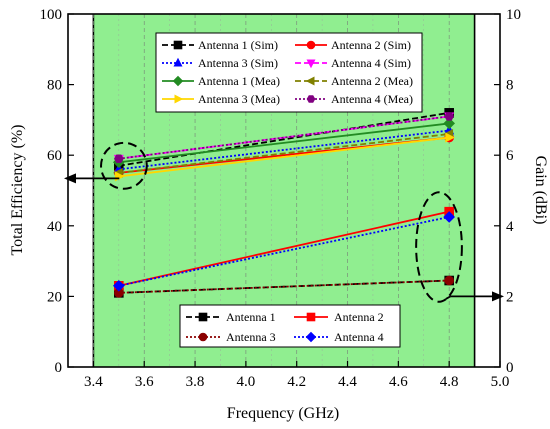 The height and width of the screenshot is (429, 550). What do you see at coordinates (500, 382) in the screenshot?
I see `x-tick-label: 5.0` at bounding box center [500, 382].